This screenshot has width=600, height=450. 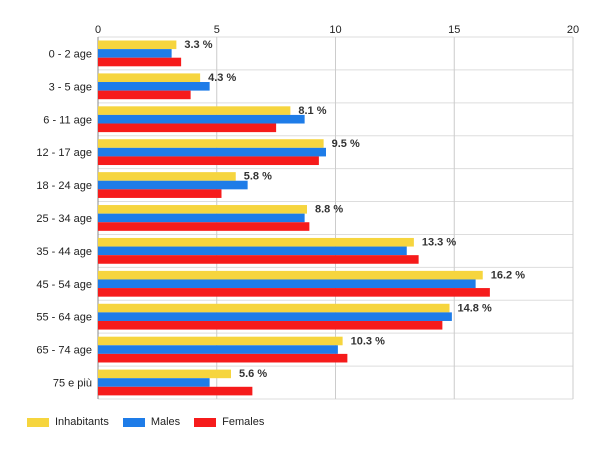 I want to click on data-label: 8.8 %, so click(x=329, y=210).